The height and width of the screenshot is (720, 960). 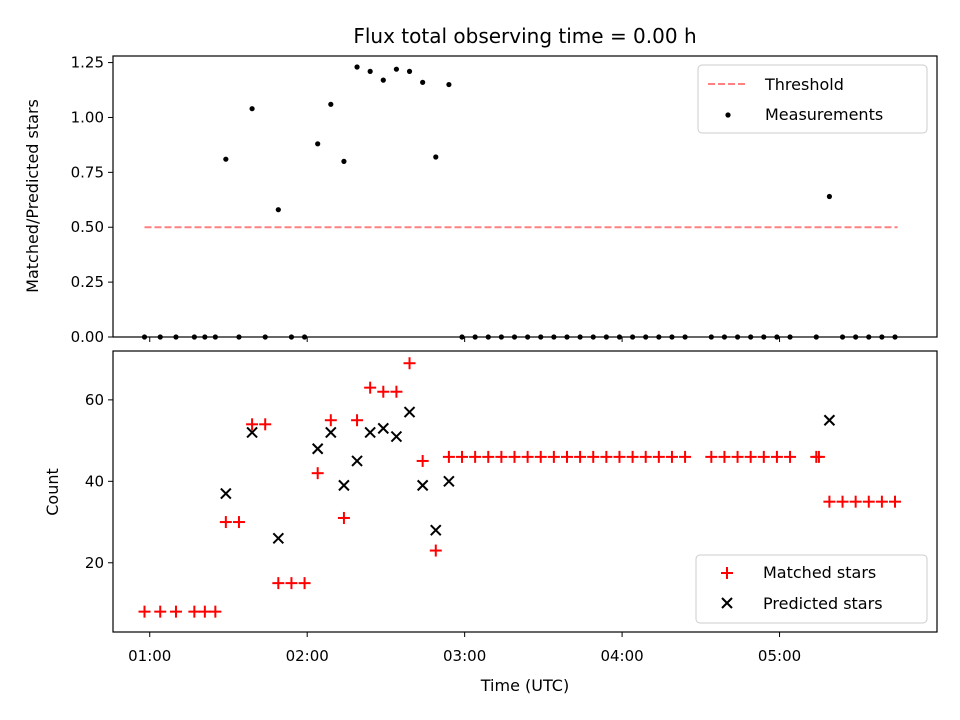 I want to click on top-y-axis-label: Matched/Predicted stars, so click(x=32, y=196).